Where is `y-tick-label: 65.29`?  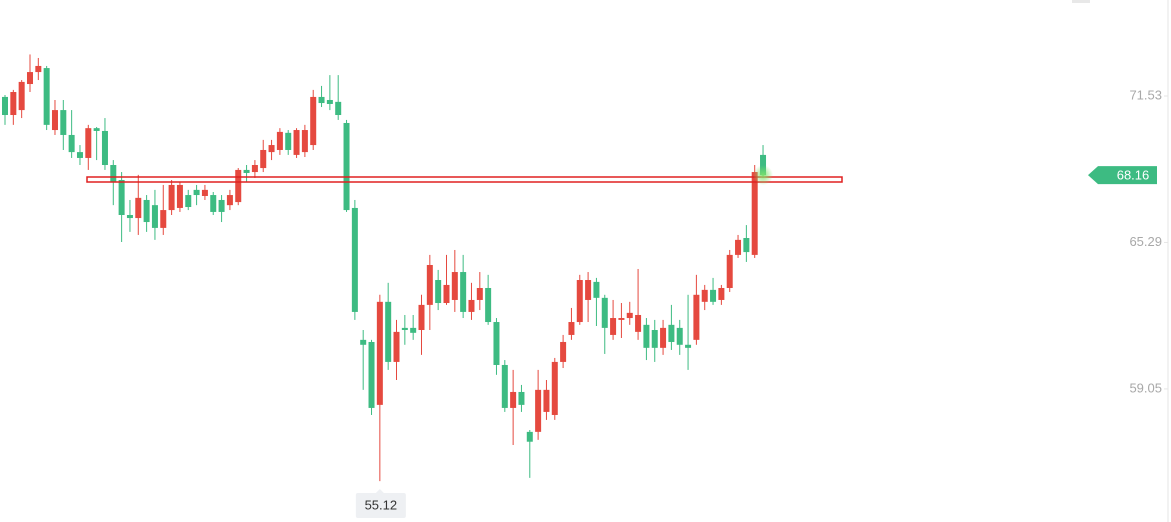
y-tick-label: 65.29 is located at coordinates (1145, 241).